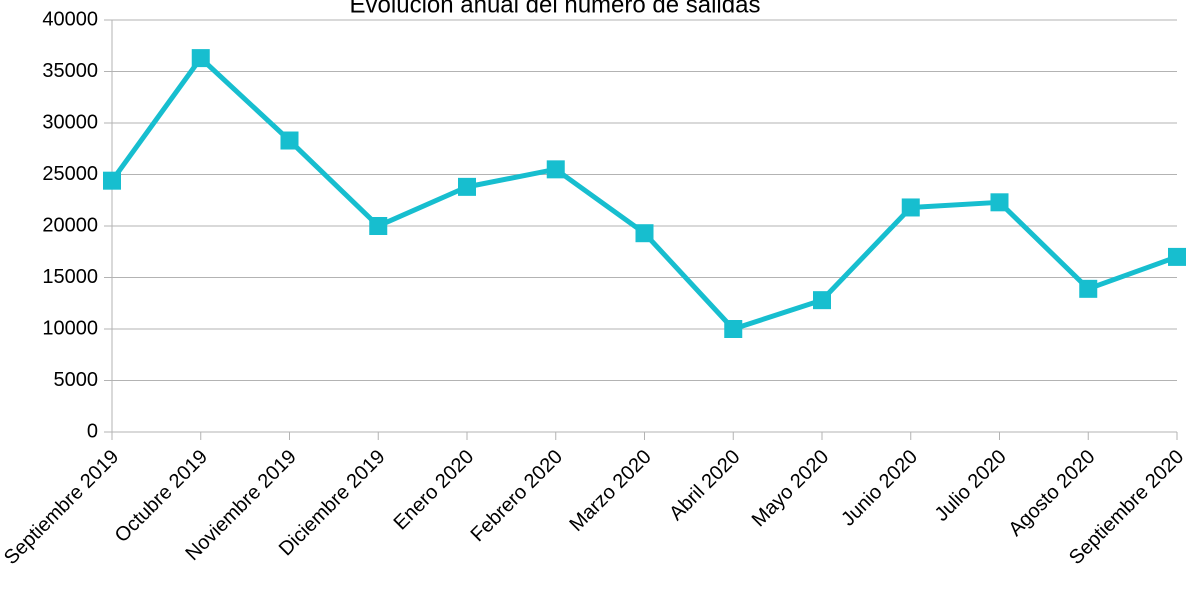 Image resolution: width=1200 pixels, height=605 pixels. Describe the element at coordinates (791, 489) in the screenshot. I see `x-tick-label: Mayo 2020` at that location.